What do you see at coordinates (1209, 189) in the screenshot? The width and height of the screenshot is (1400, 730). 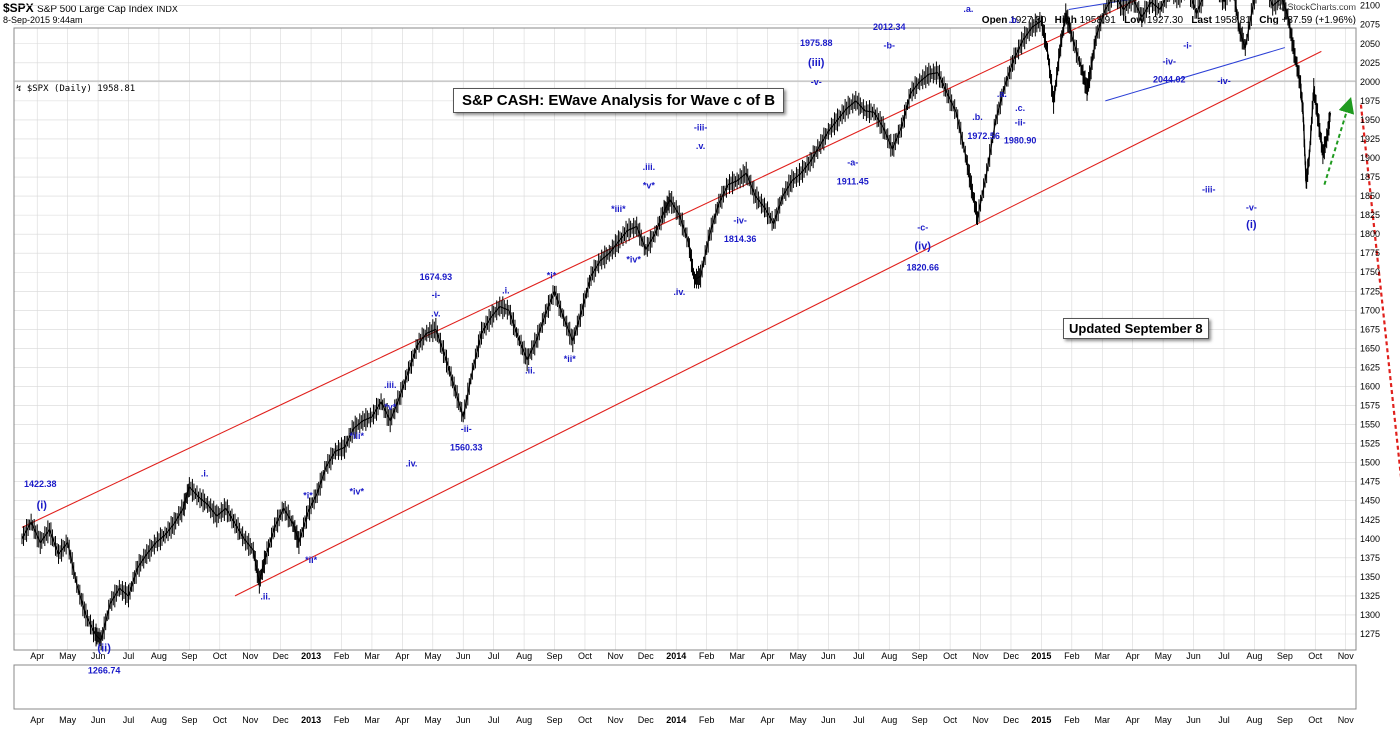 I see `wave-label: -iii-` at bounding box center [1209, 189].